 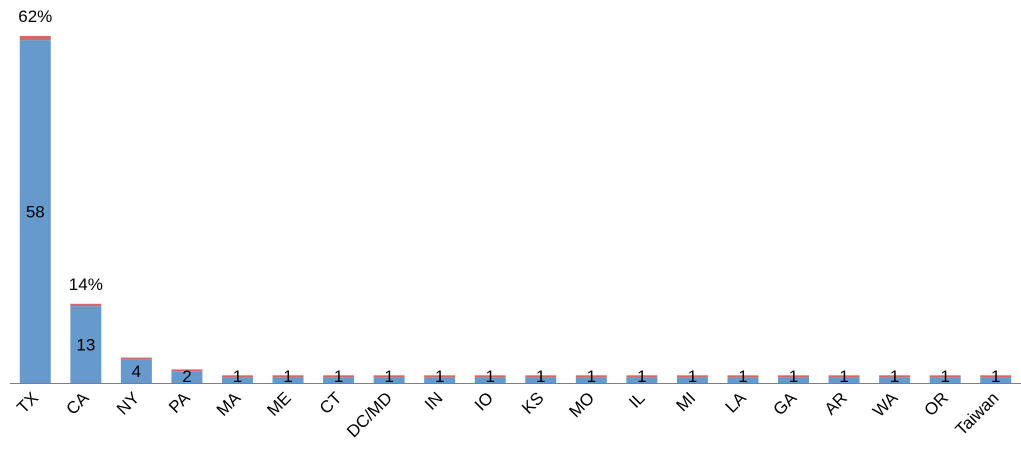 I want to click on x-tick-label: WA, so click(x=885, y=404).